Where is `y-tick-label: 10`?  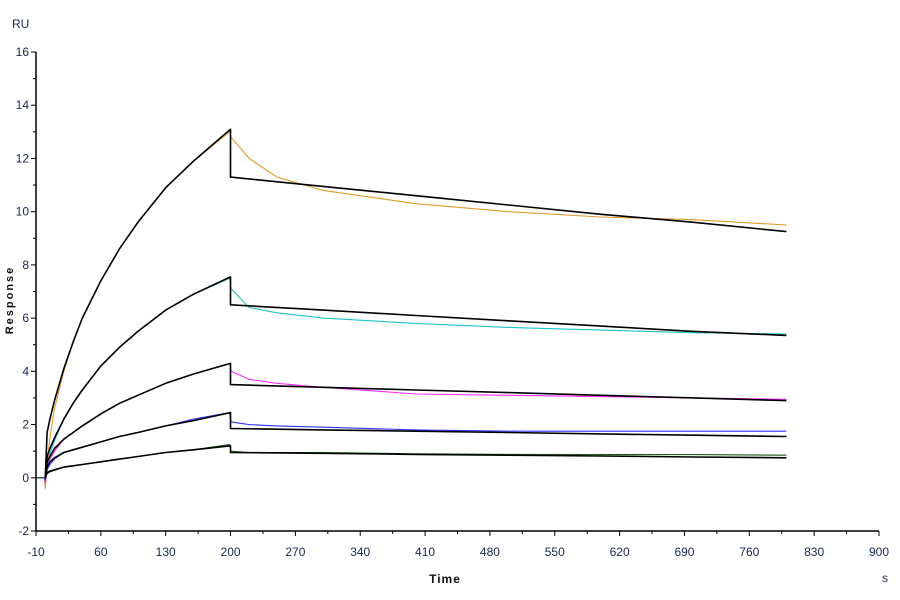 y-tick-label: 10 is located at coordinates (23, 212).